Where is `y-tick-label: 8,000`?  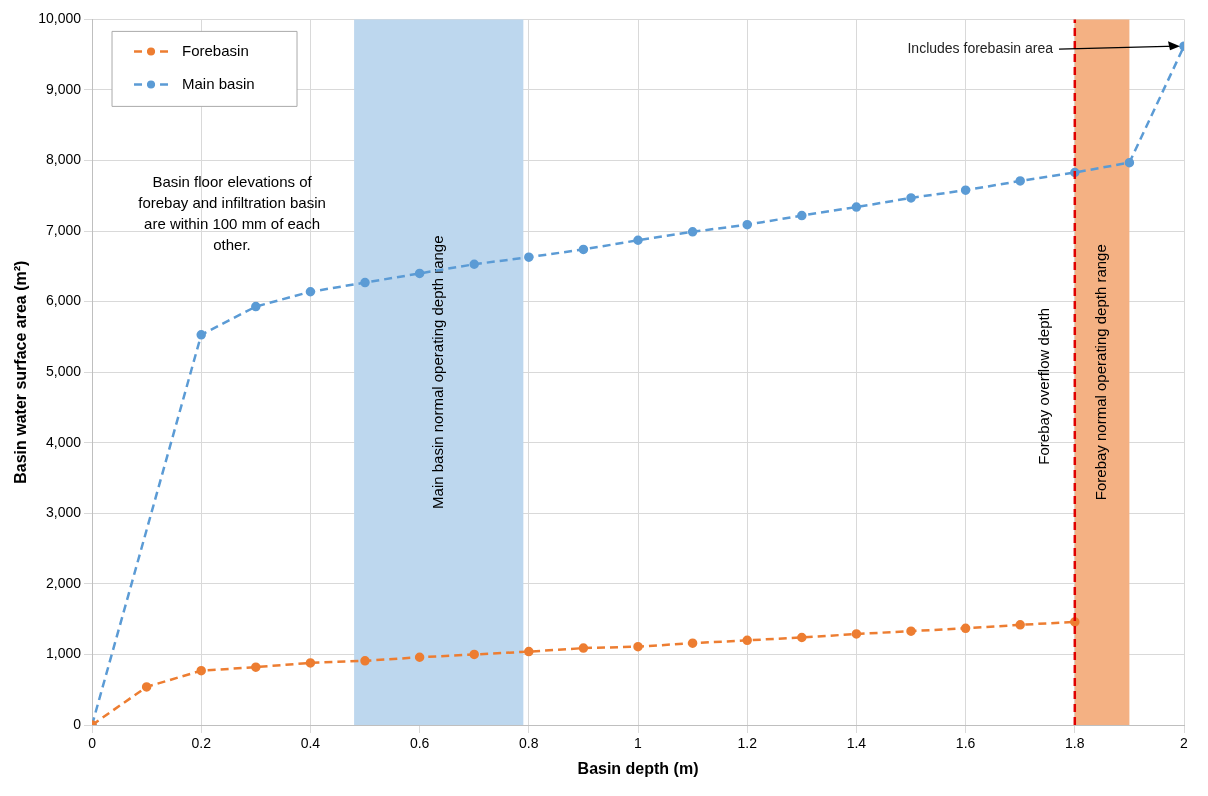
y-tick-label: 8,000 is located at coordinates (63, 159).